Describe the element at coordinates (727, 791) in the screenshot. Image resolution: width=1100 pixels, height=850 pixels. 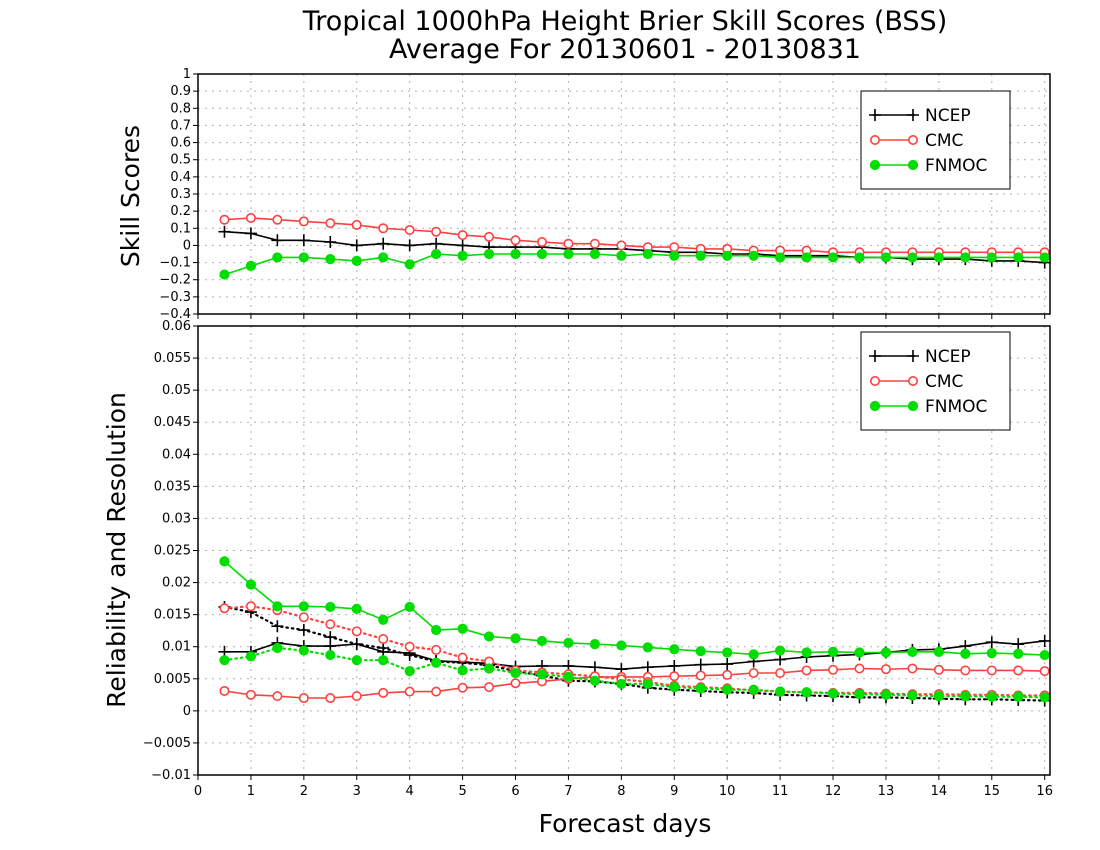
I see `x-tick-label: 10` at that location.